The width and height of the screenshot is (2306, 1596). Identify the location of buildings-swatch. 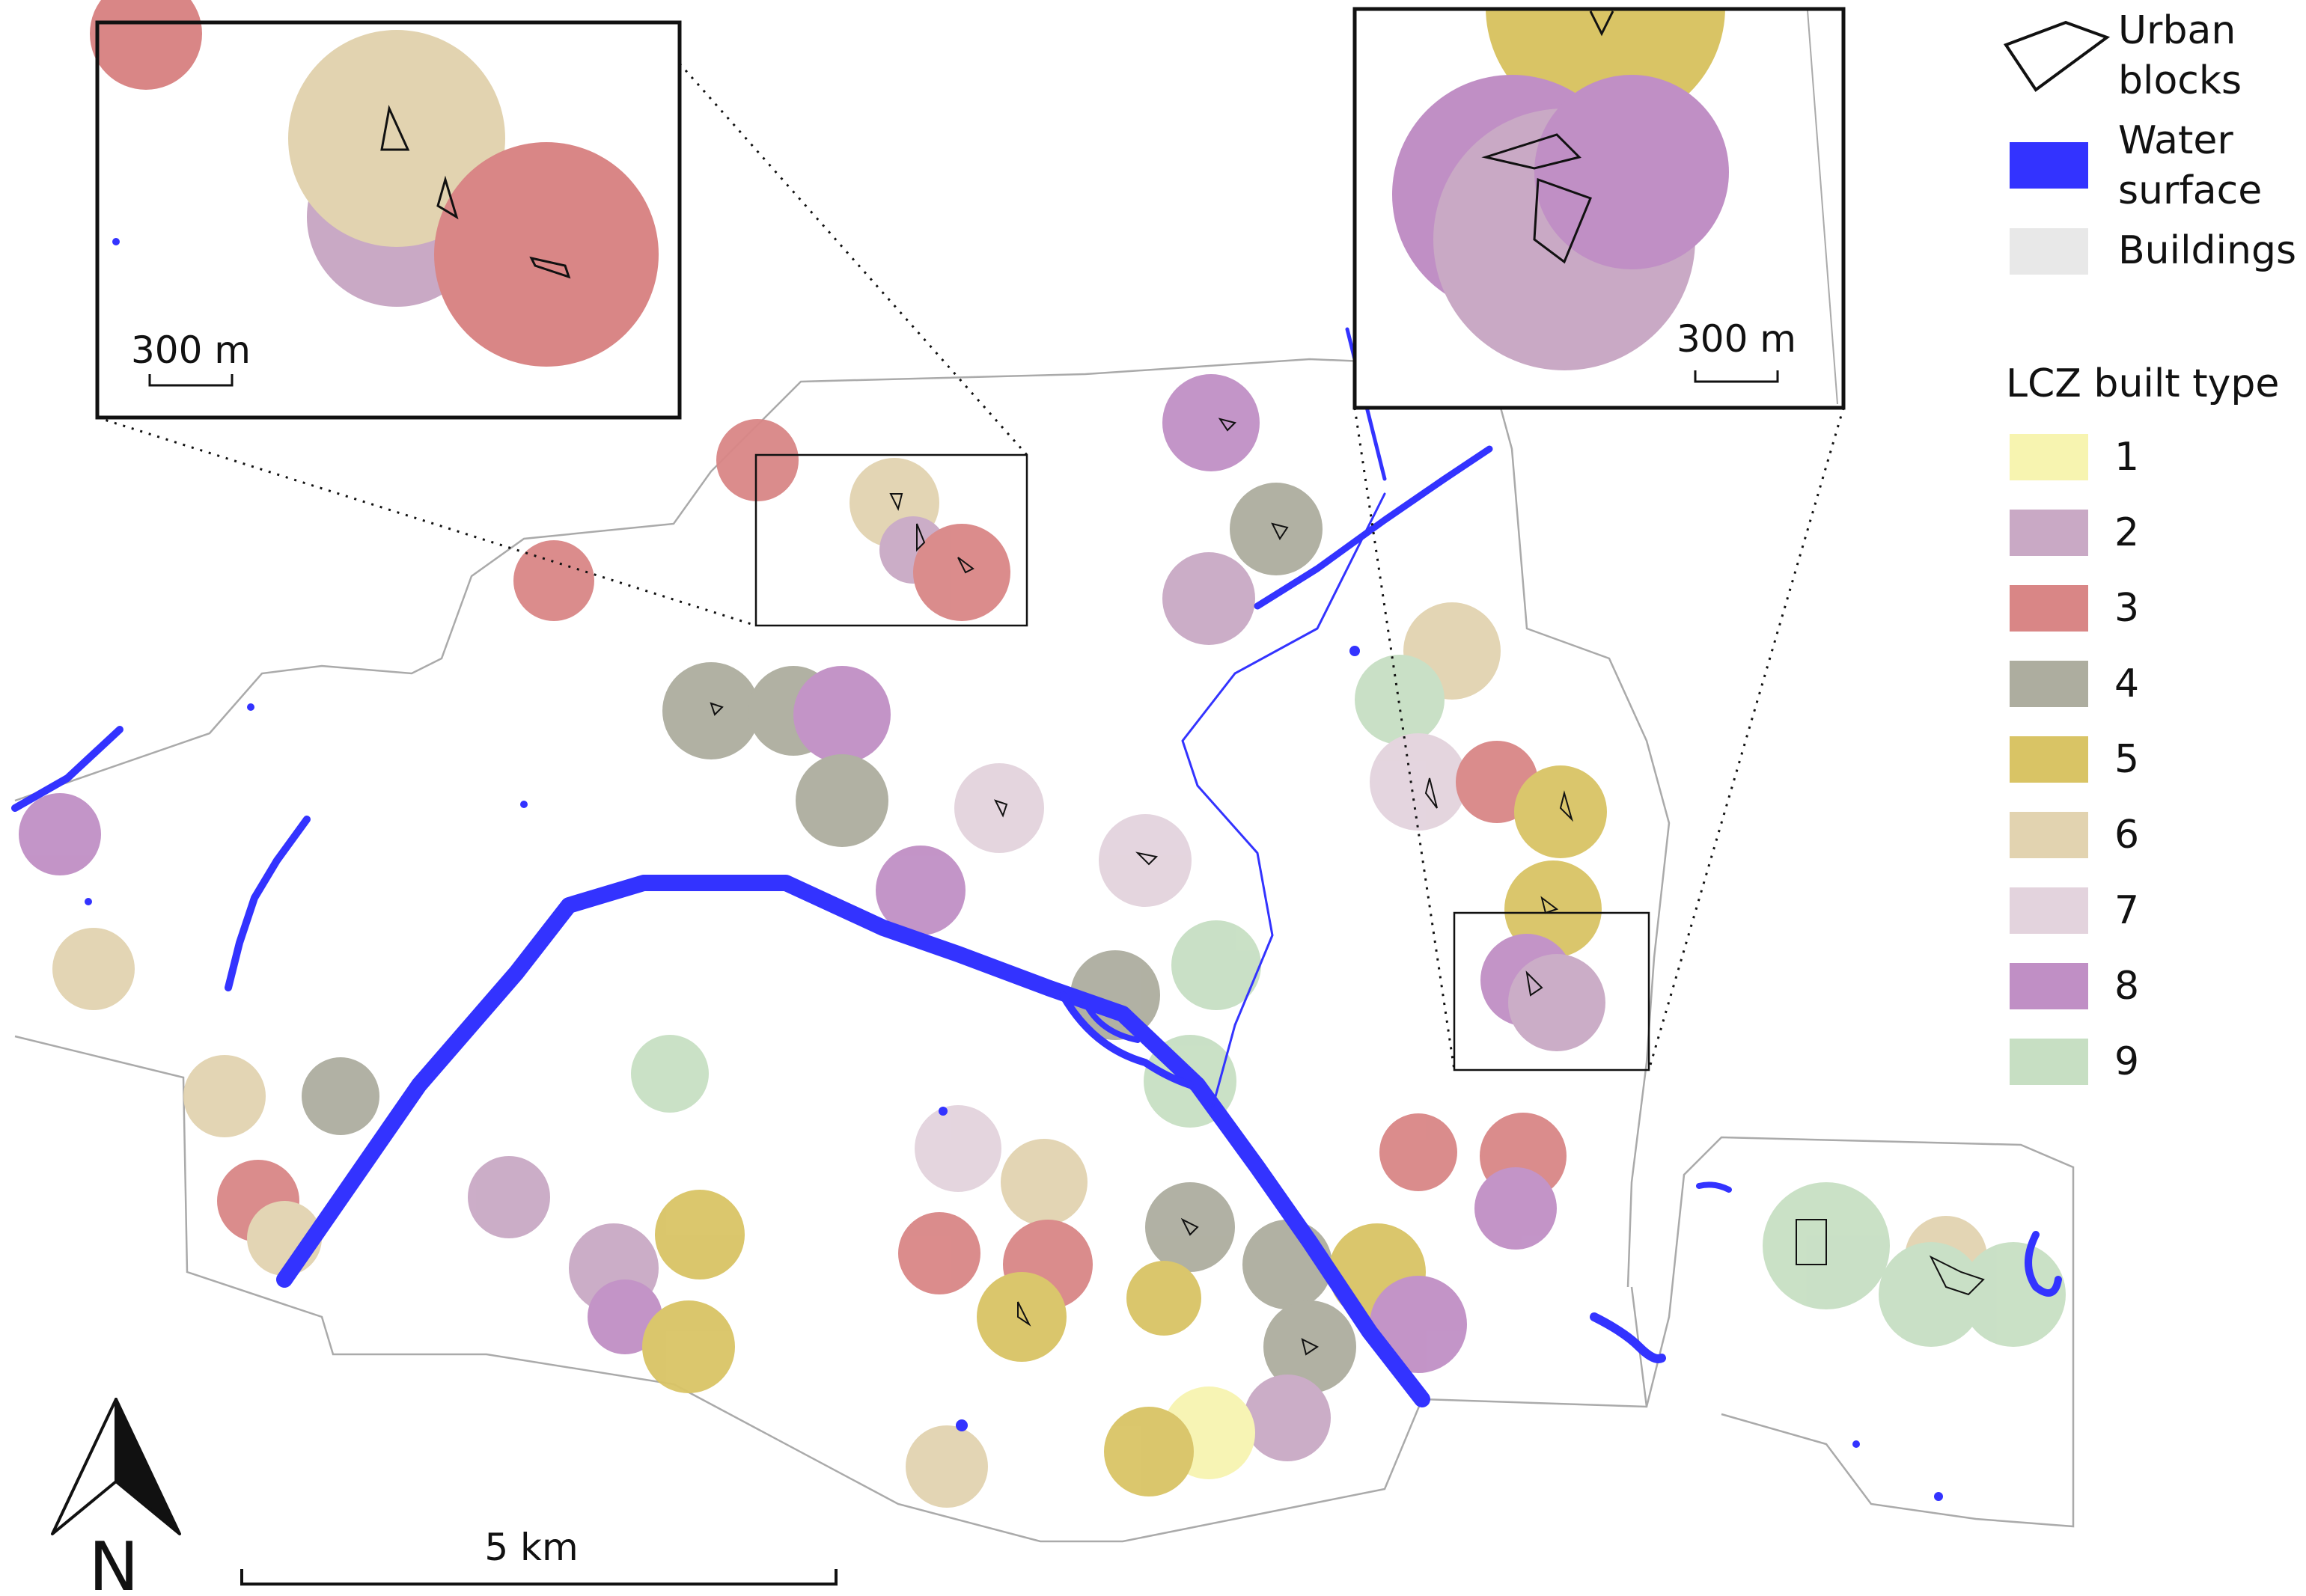
(2049, 251).